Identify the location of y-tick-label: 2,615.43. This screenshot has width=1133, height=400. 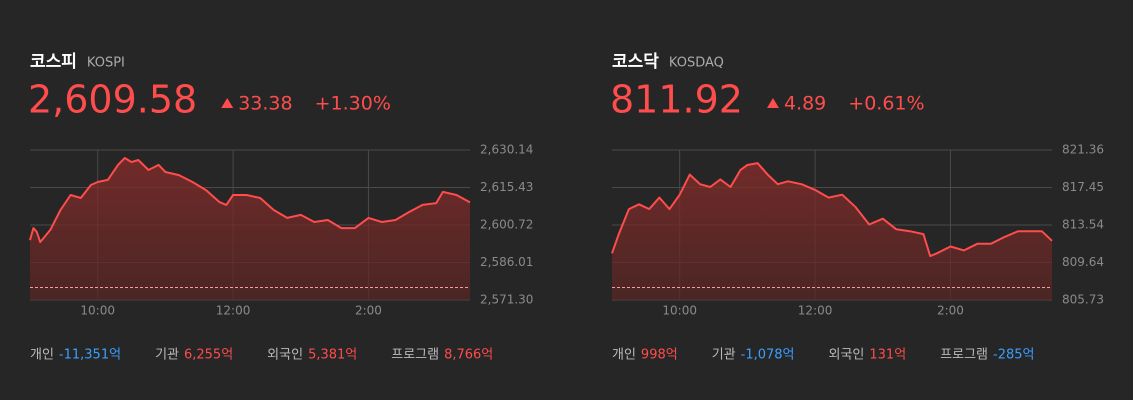
(506, 187).